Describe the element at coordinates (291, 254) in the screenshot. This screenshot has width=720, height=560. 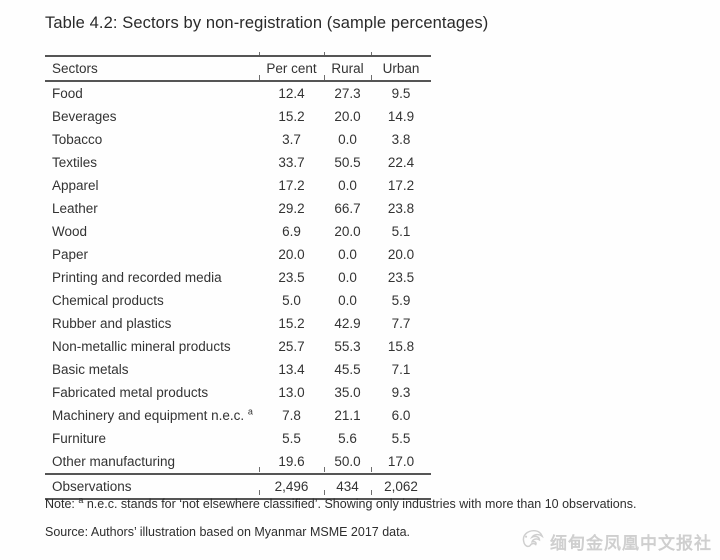
I see `value-cell-per_cent: 20.0` at that location.